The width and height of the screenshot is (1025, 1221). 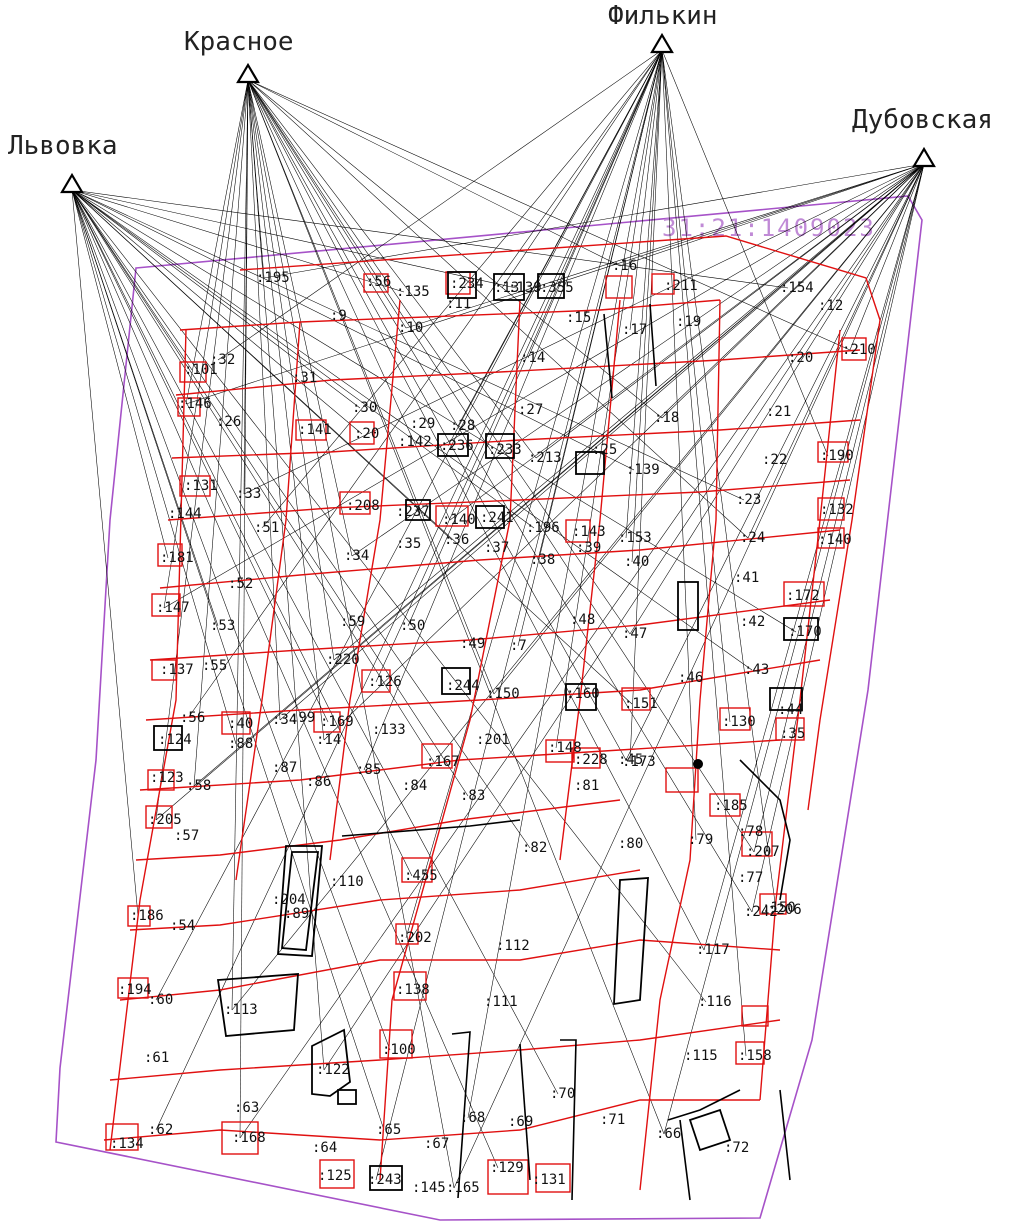 What do you see at coordinates (739, 722) in the screenshot?
I see `parcel-number-label: :130` at bounding box center [739, 722].